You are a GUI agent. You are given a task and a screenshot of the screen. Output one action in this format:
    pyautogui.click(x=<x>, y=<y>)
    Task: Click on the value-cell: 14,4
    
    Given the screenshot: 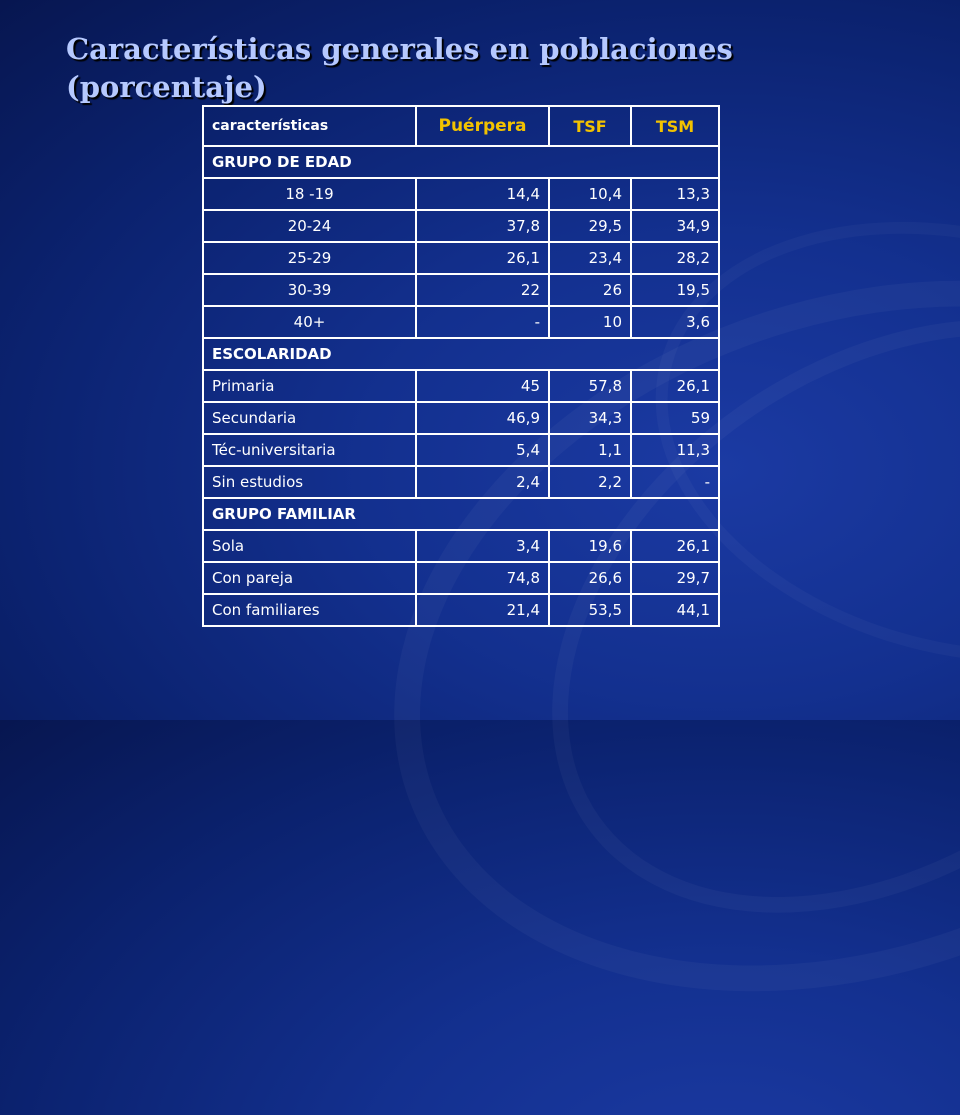 What is the action you would take?
    pyautogui.click(x=482, y=194)
    